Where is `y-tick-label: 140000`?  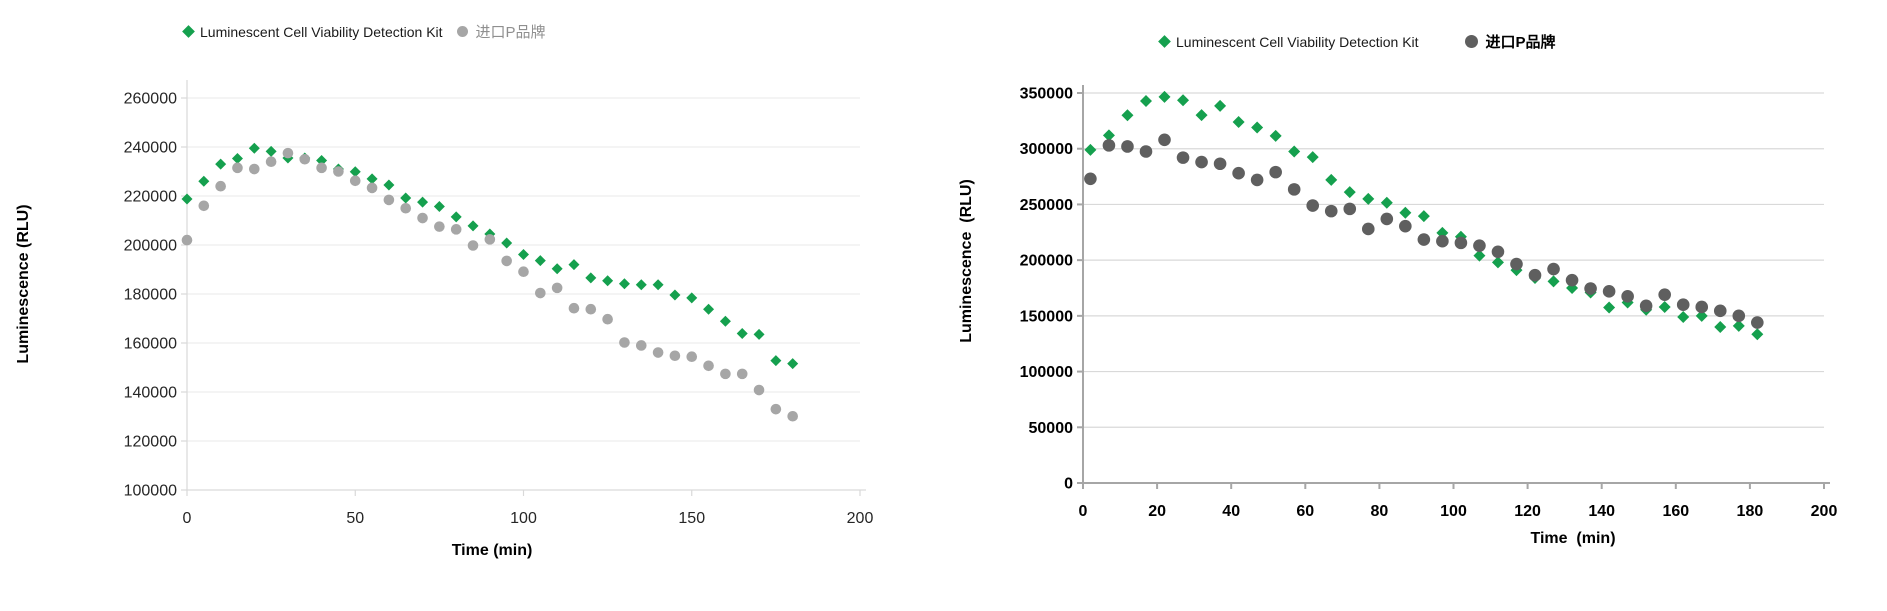 y-tick-label: 140000 is located at coordinates (150, 393).